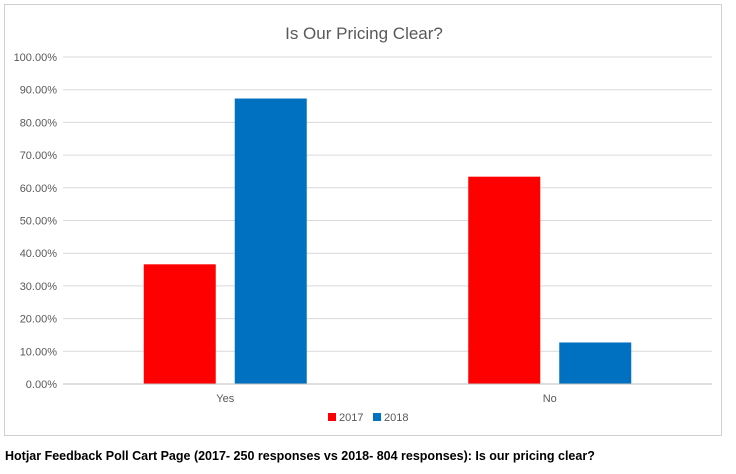 The image size is (736, 474). Describe the element at coordinates (368, 418) in the screenshot. I see `legend: 2017 2018` at that location.